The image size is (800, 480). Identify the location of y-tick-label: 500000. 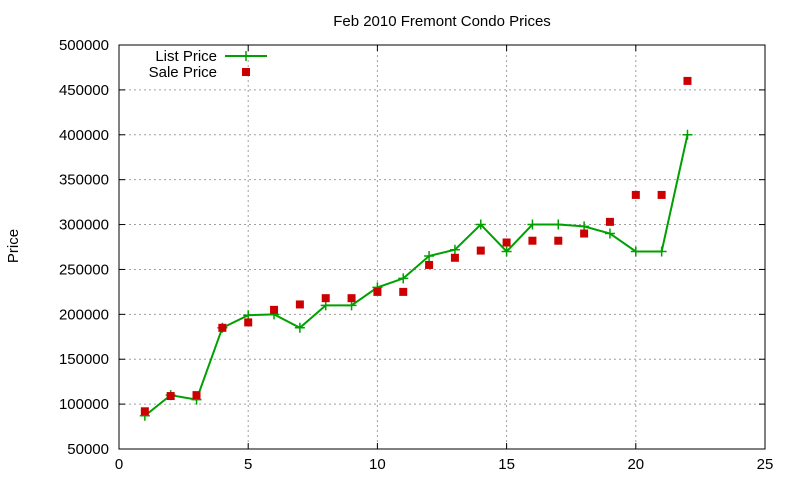
(84, 45).